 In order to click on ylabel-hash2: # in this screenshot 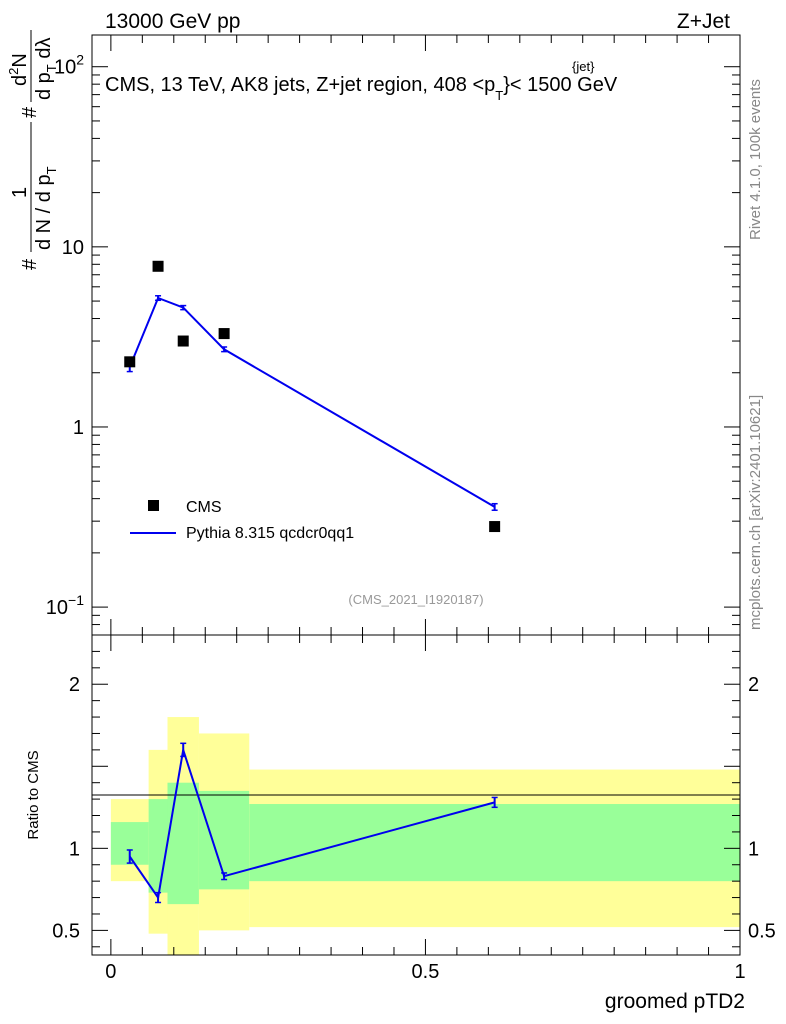, I will do `click(30, 112)`.